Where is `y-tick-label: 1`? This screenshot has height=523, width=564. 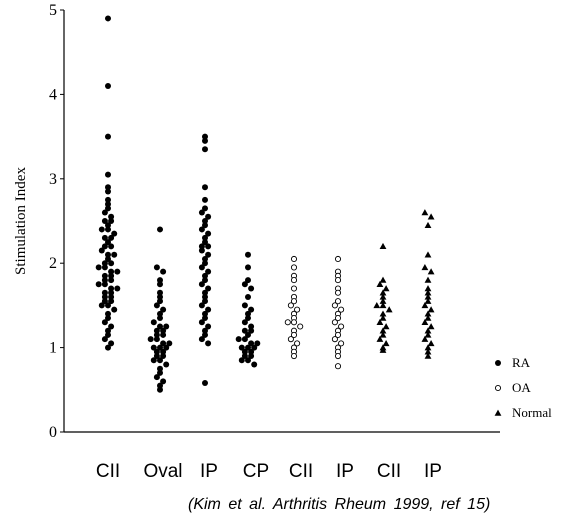 y-tick-label: 1 is located at coordinates (53, 348).